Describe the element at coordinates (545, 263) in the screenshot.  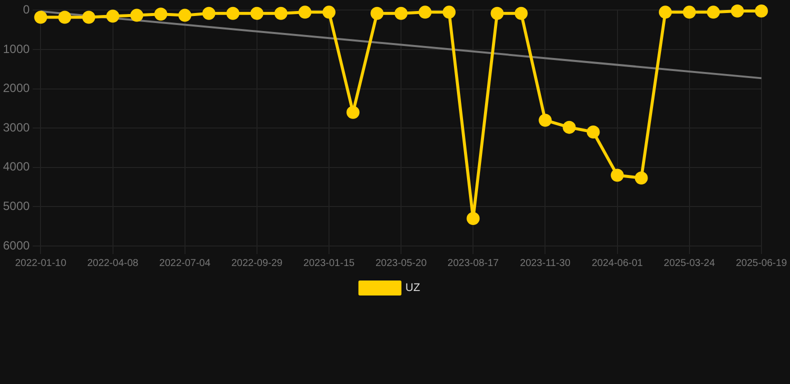
I see `x-tick-label: 2023-11-30` at that location.